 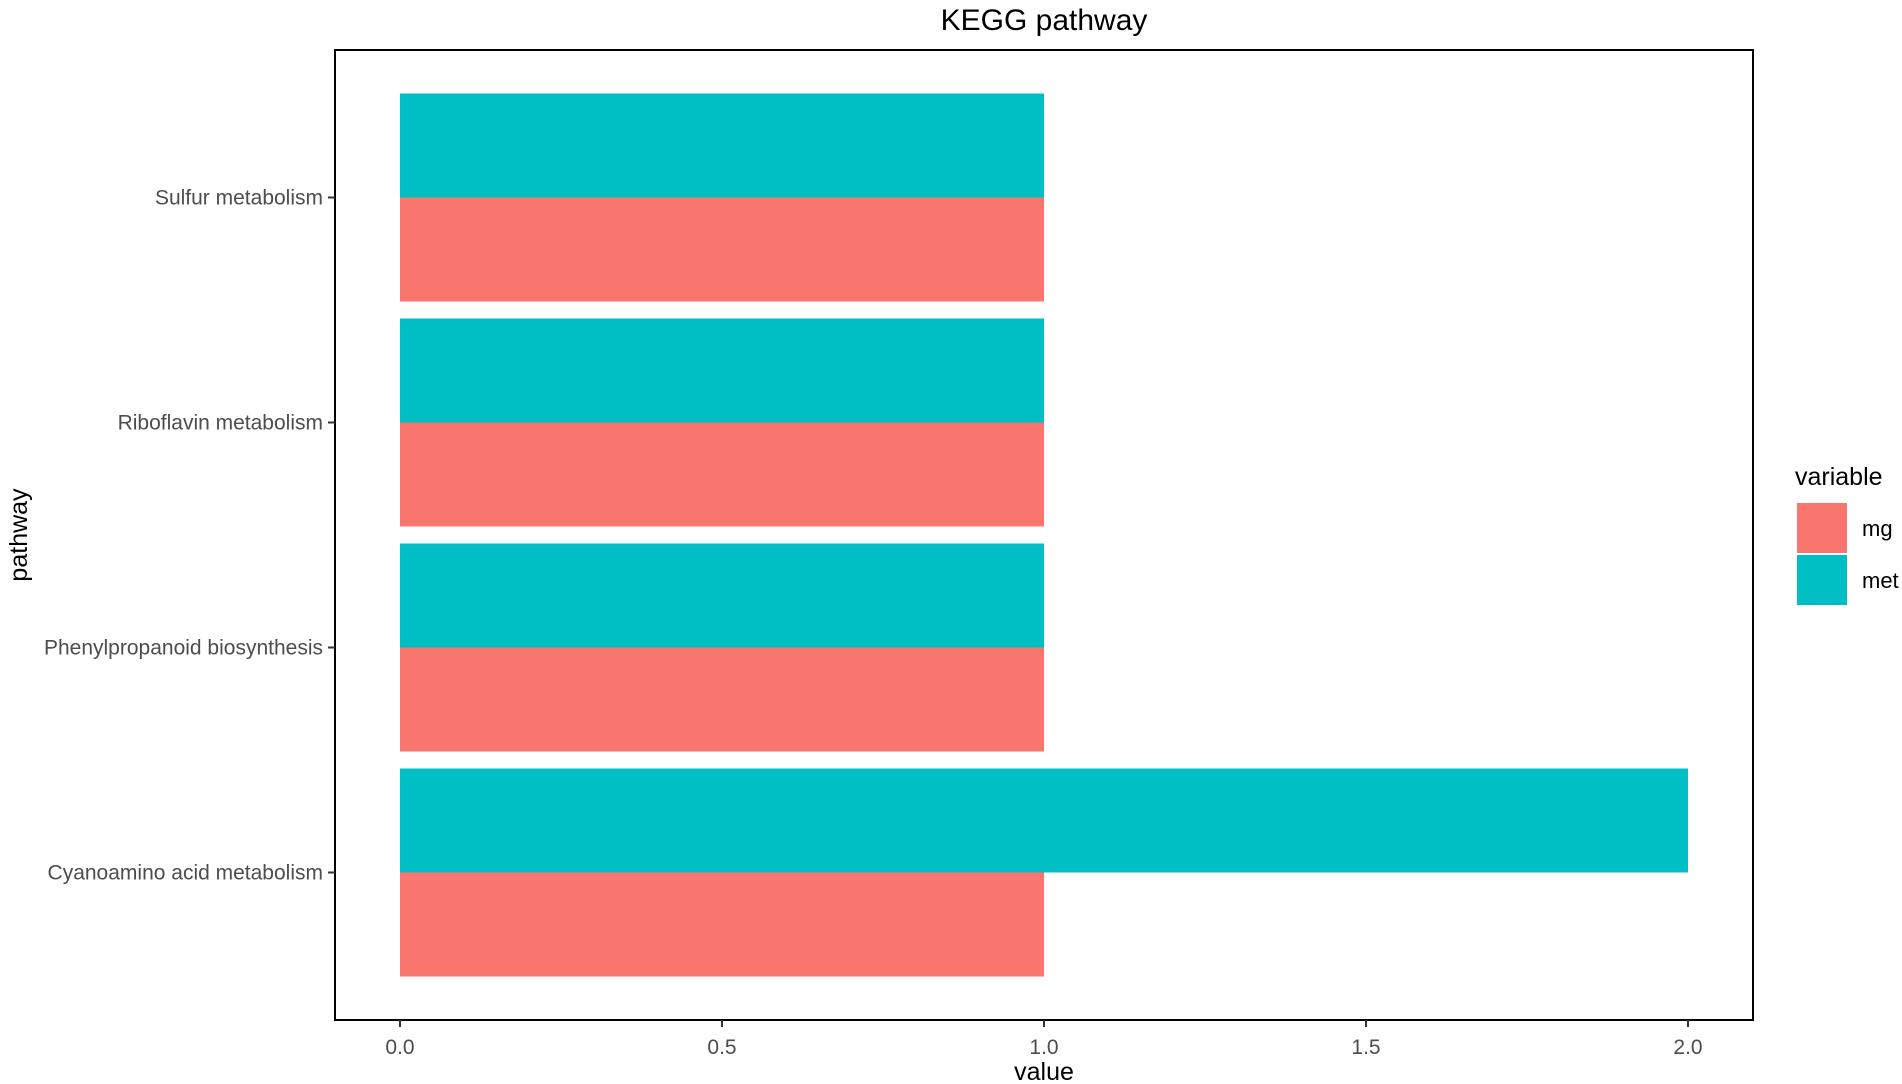 What do you see at coordinates (1687, 1047) in the screenshot?
I see `x-tick-label: 2.0` at bounding box center [1687, 1047].